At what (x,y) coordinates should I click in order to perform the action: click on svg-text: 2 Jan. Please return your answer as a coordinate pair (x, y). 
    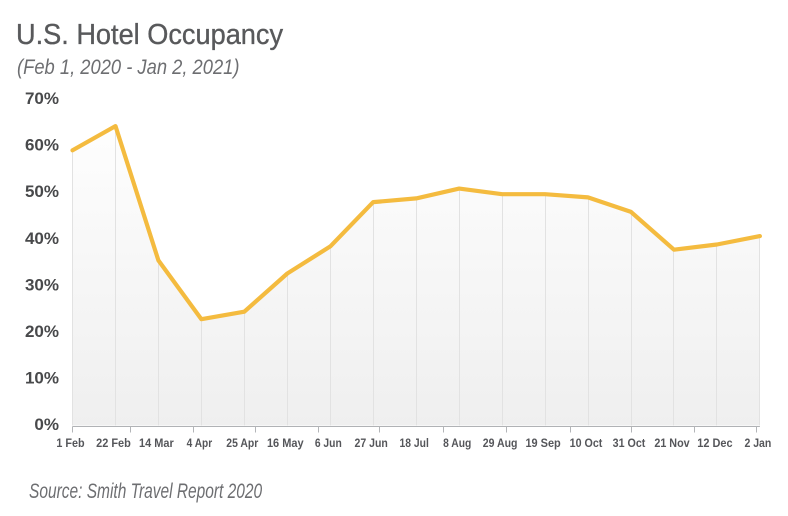
    Looking at the image, I should click on (757, 443).